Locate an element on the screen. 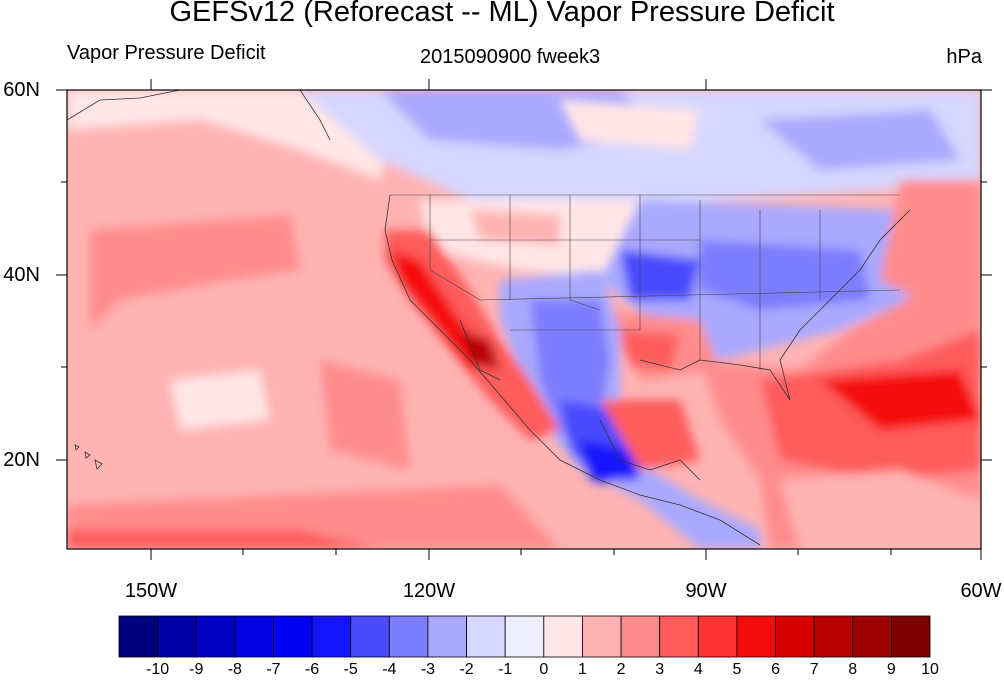 This screenshot has width=1004, height=684. colorbar-tick-label: 9 is located at coordinates (891, 669).